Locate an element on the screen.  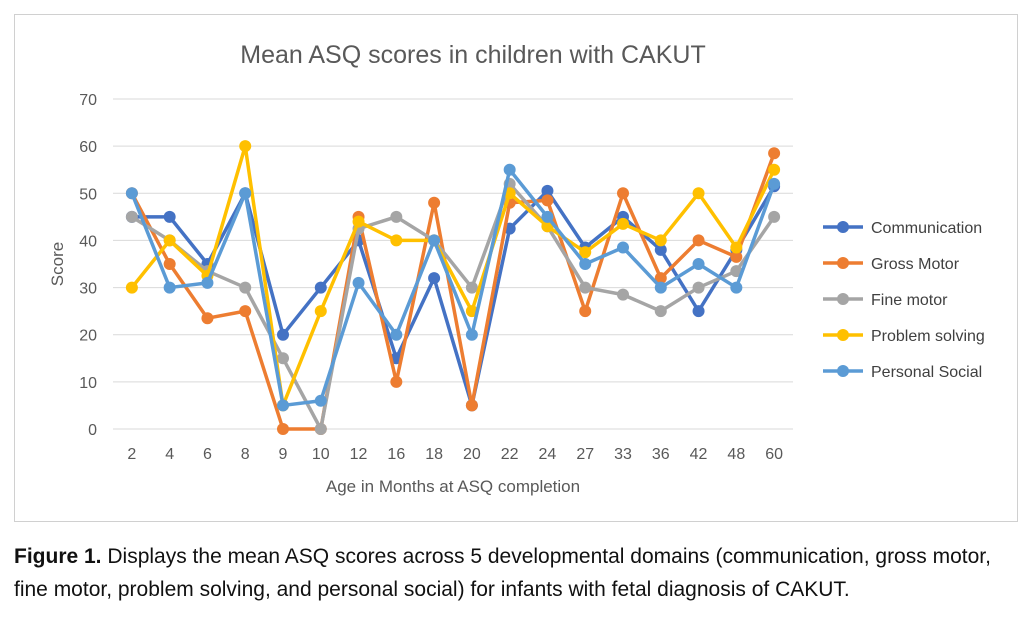
caption-label: Figure 1. is located at coordinates (58, 556).